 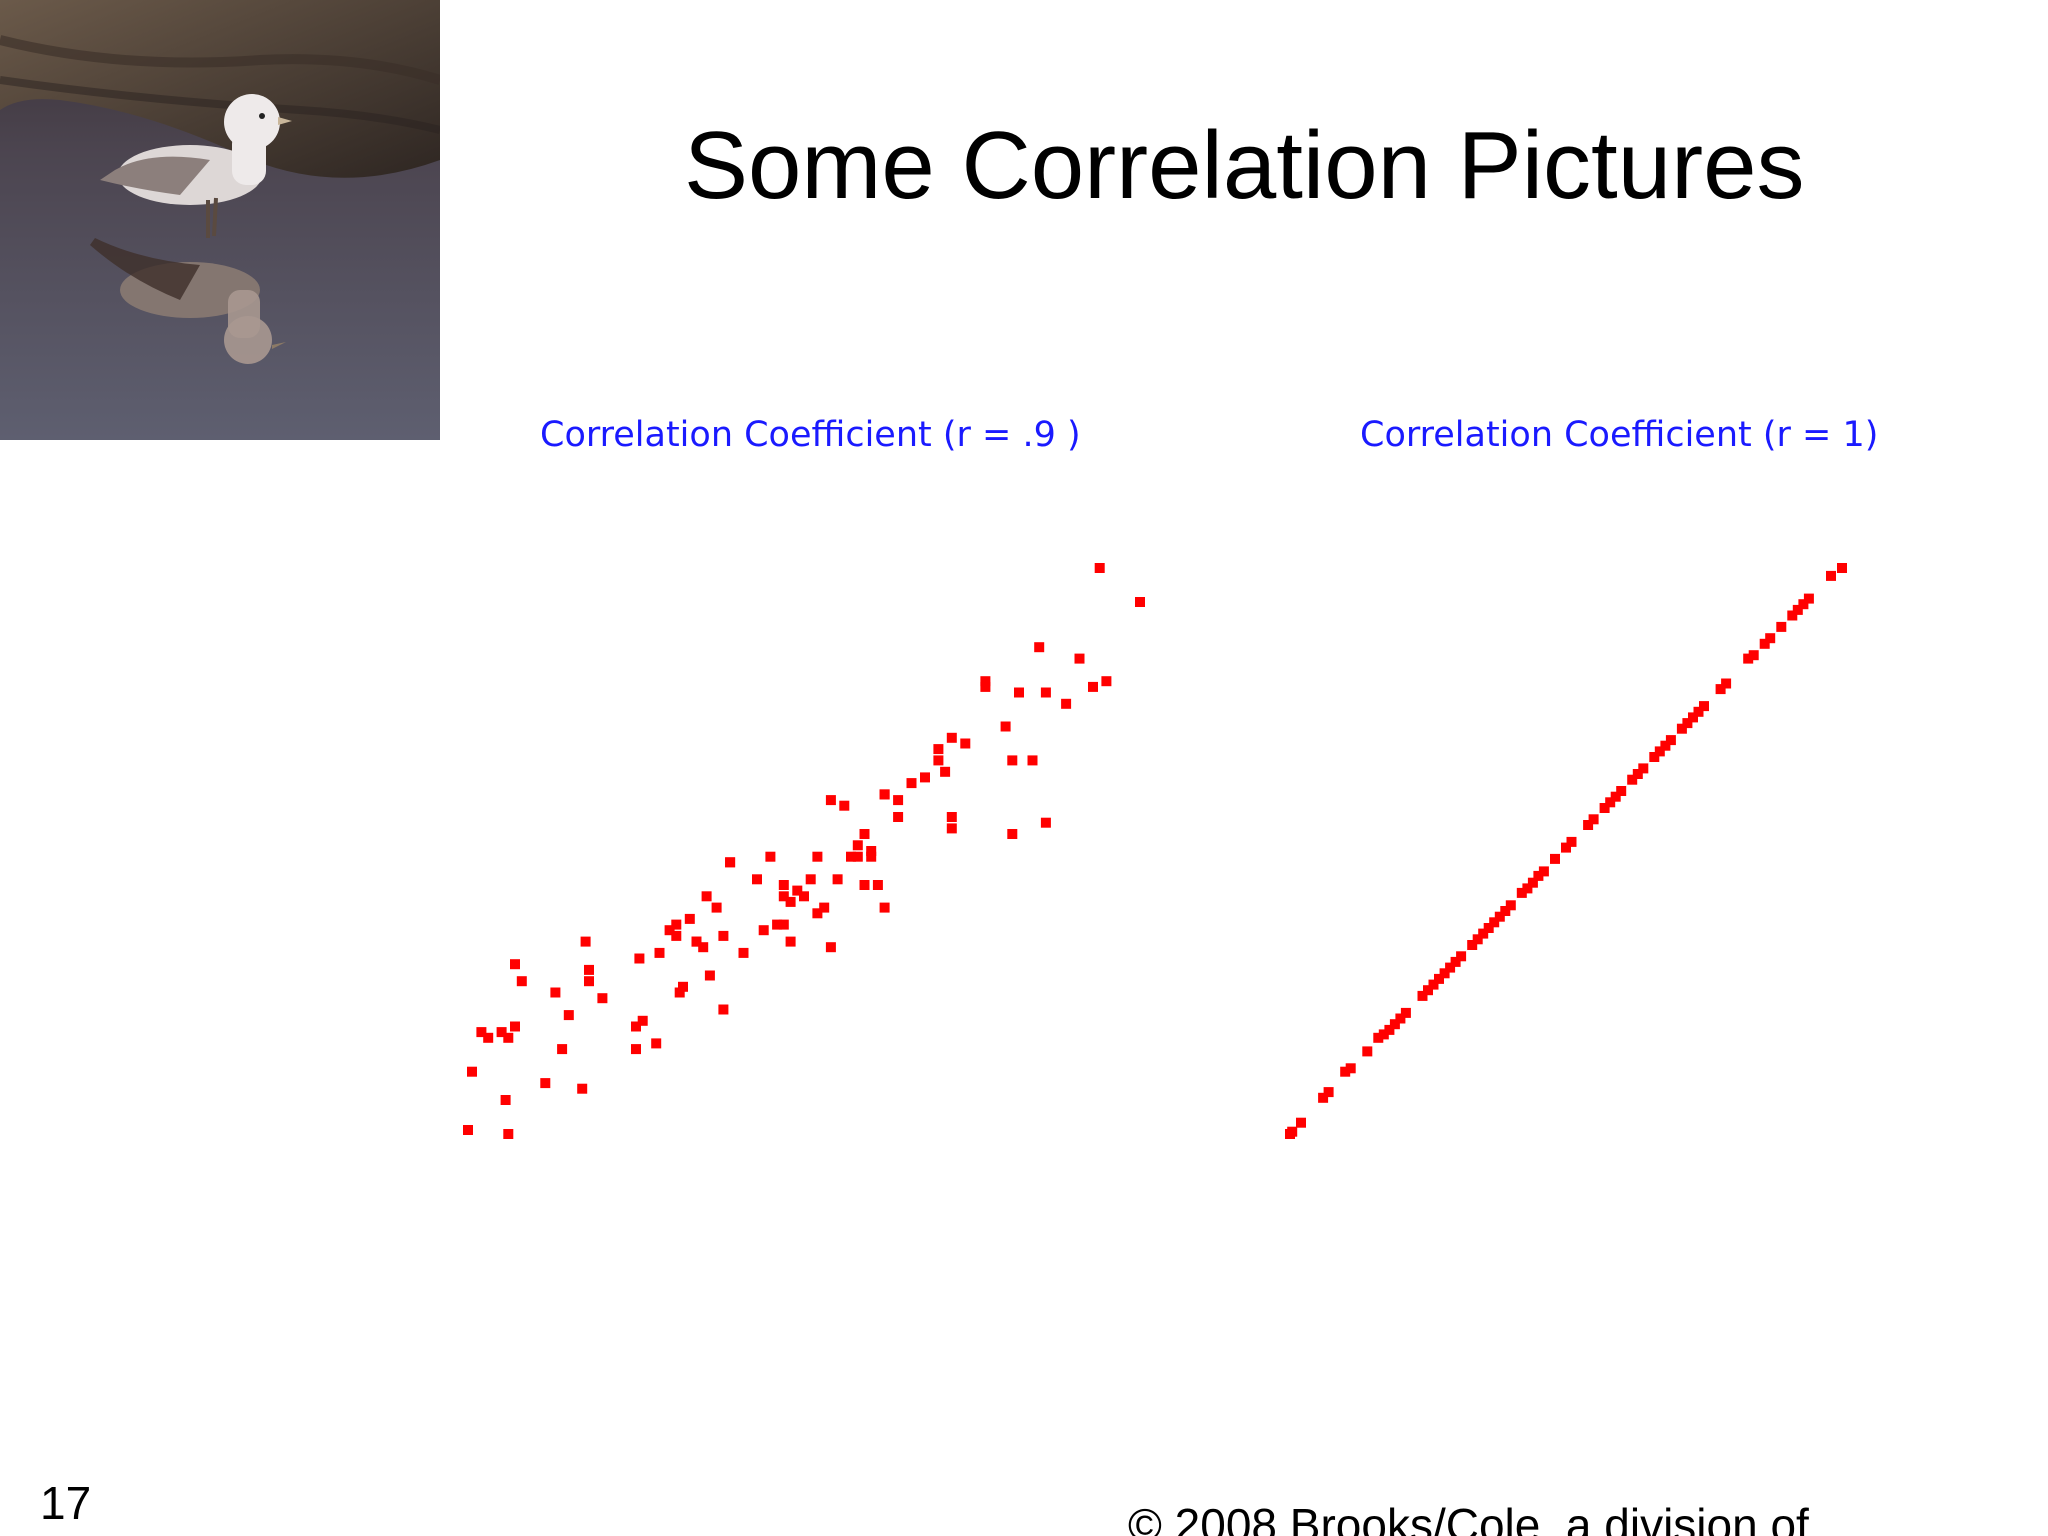 What do you see at coordinates (220, 220) in the screenshot?
I see `seagull-photo` at bounding box center [220, 220].